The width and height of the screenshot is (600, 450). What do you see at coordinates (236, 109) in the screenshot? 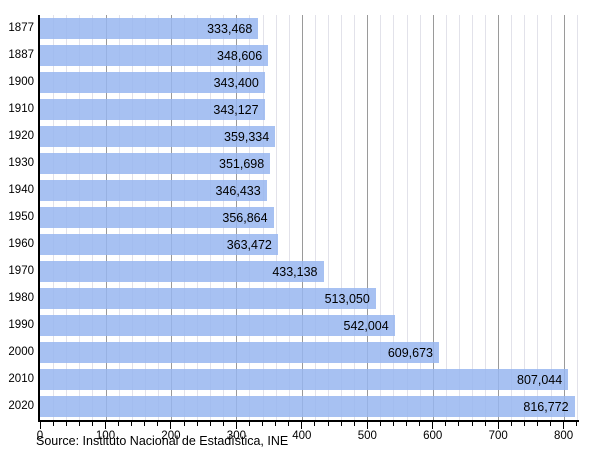
I see `bar-value-label: 343,127` at bounding box center [236, 109].